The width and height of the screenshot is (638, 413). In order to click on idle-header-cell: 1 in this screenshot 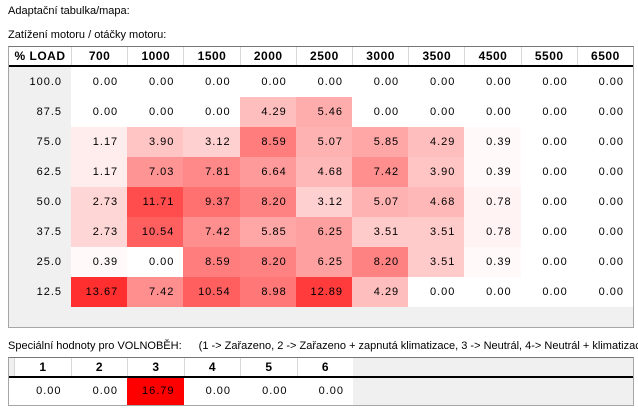, I will do `click(42, 367)`.